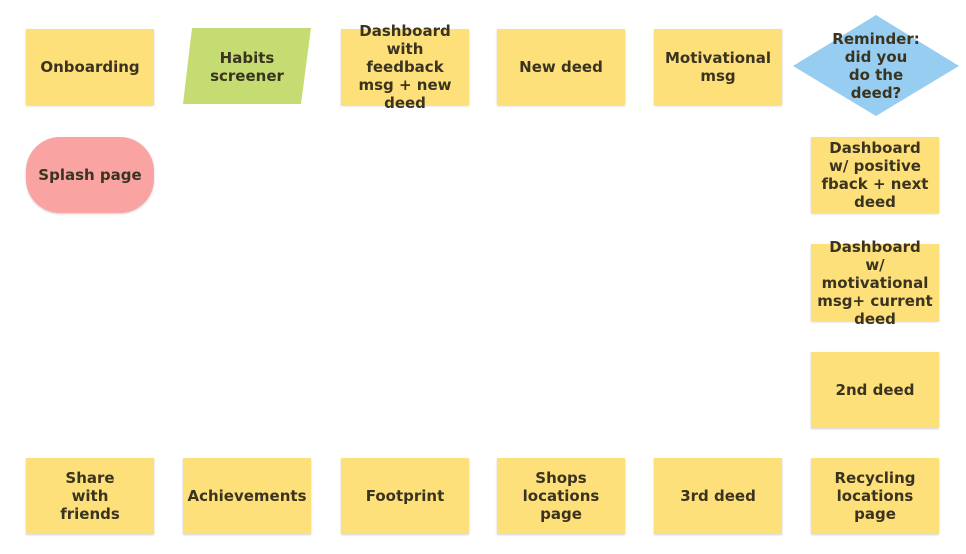  I want to click on motivational-msg-label: Motivational msg, so click(718, 67).